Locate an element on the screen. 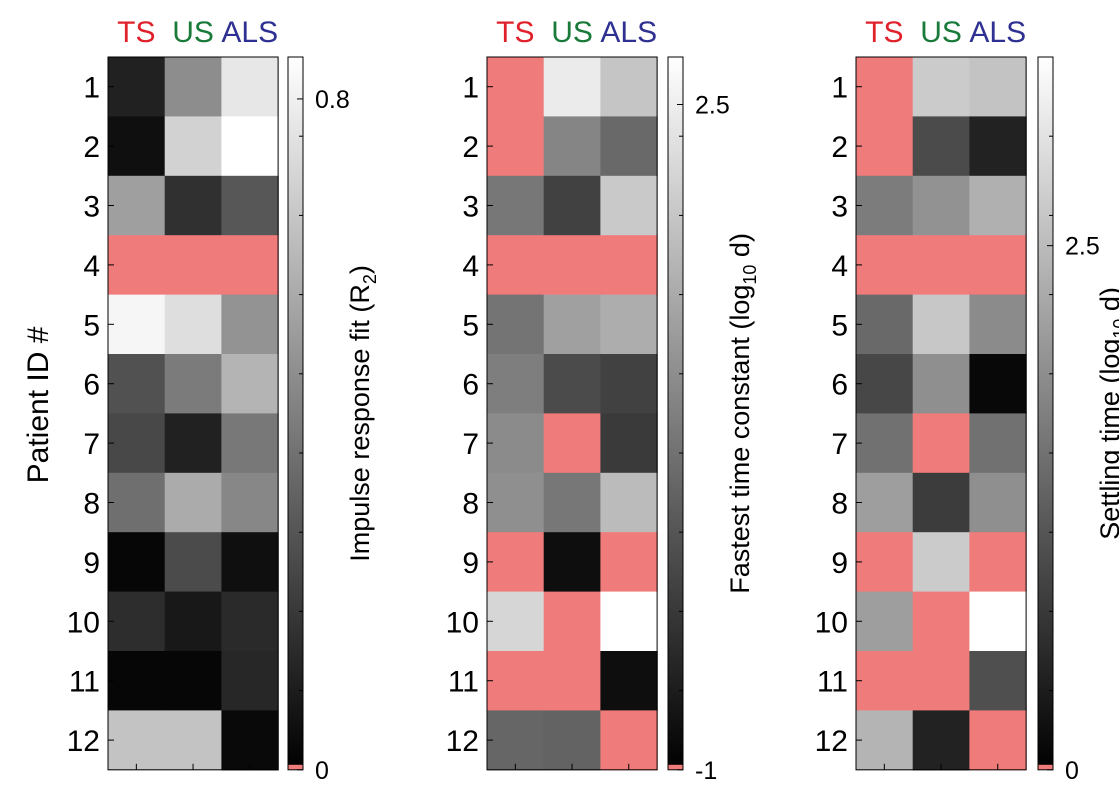 This screenshot has height=790, width=1119. colorbar-tick-label: 2.5 is located at coordinates (1082, 247).